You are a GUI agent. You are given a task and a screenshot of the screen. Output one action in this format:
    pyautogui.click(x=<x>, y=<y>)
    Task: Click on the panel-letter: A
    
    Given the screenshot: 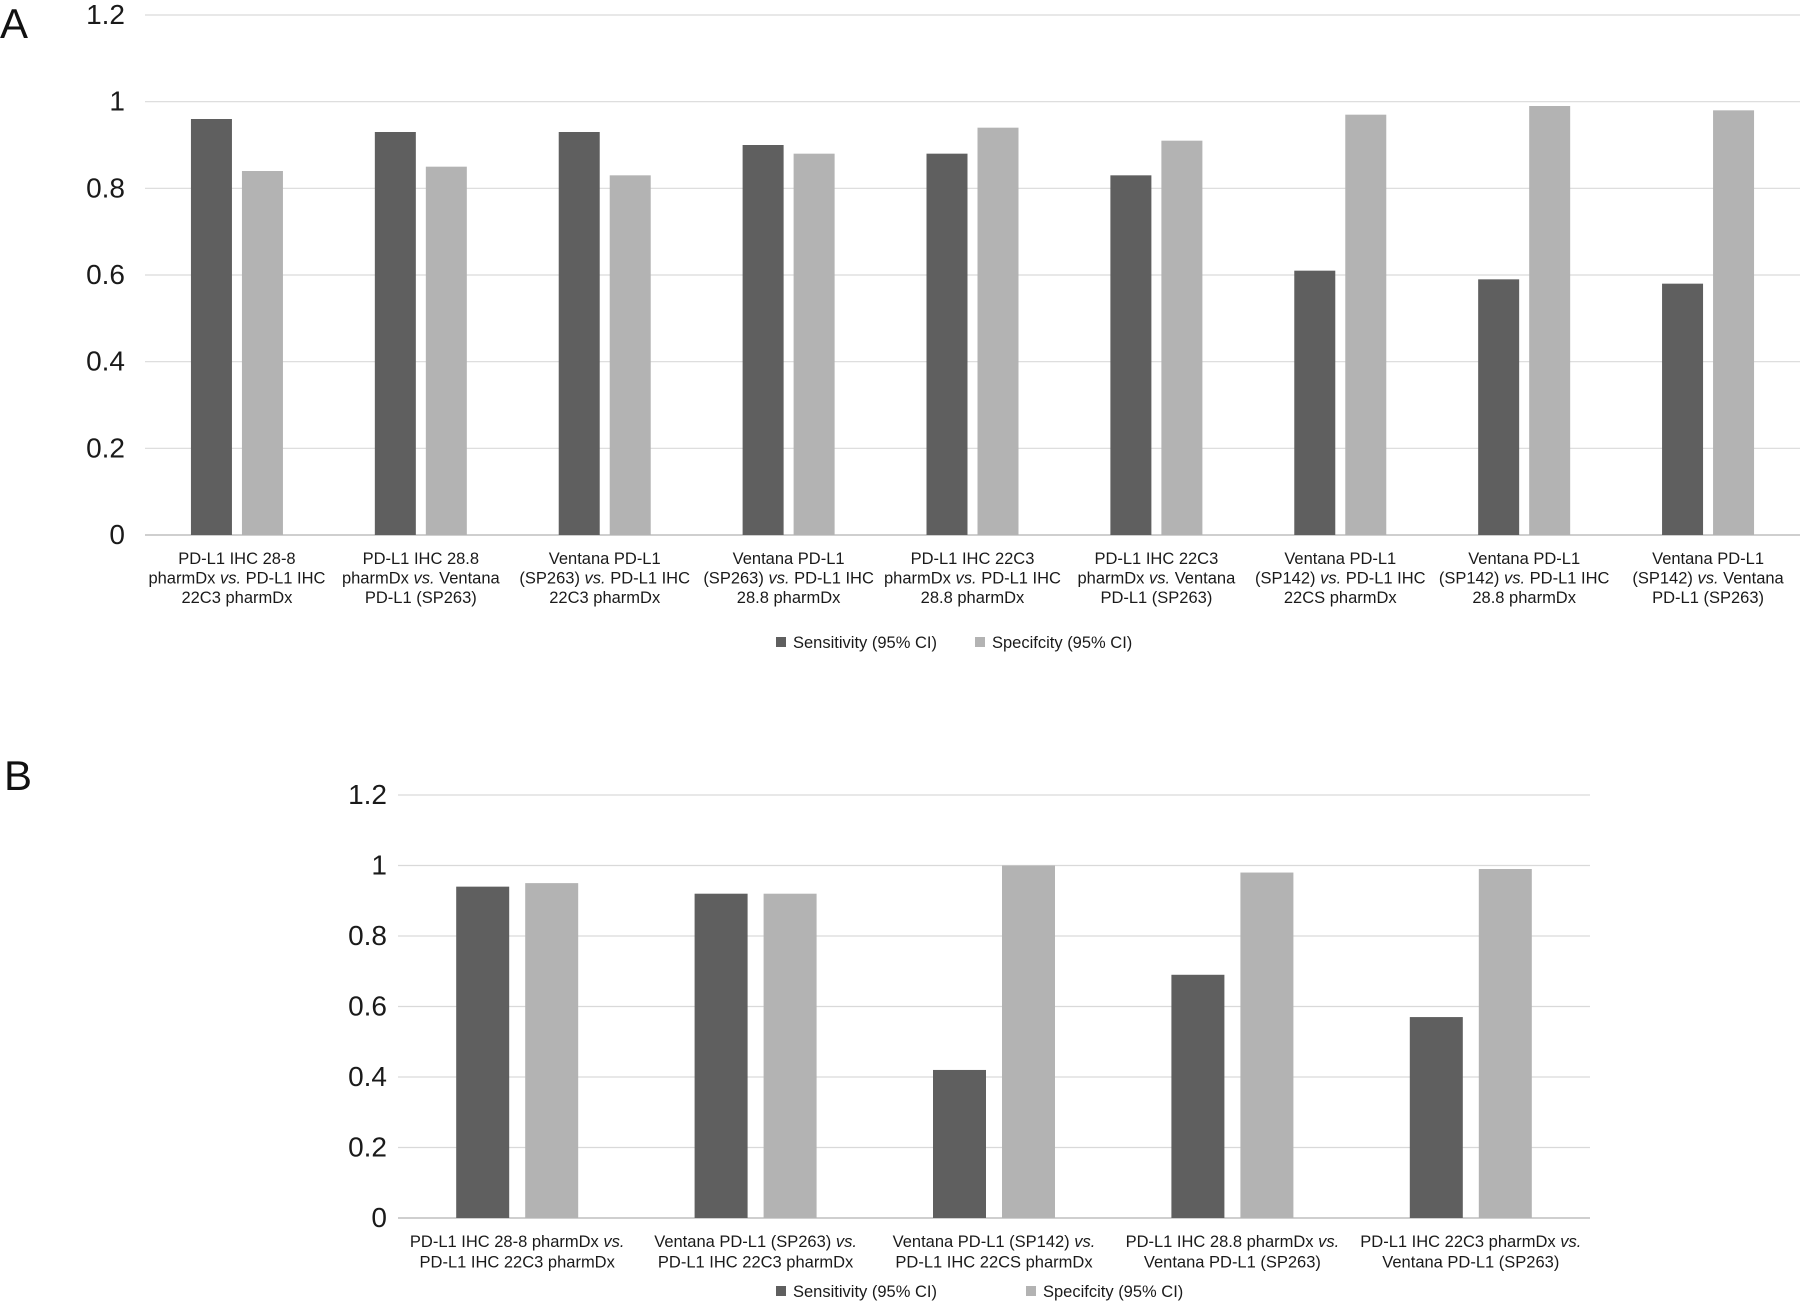 What is the action you would take?
    pyautogui.click(x=14, y=23)
    